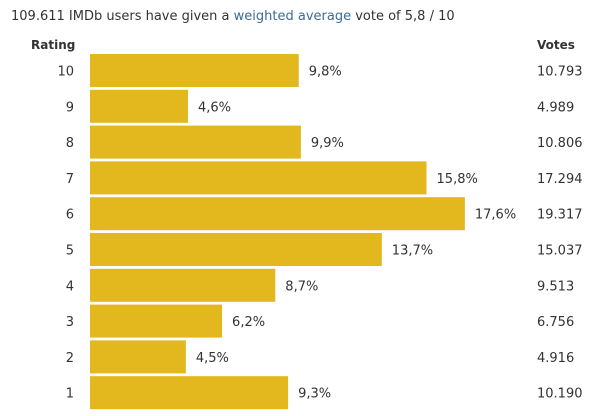 This screenshot has width=594, height=416. I want to click on rating-label-7: 7, so click(70, 179).